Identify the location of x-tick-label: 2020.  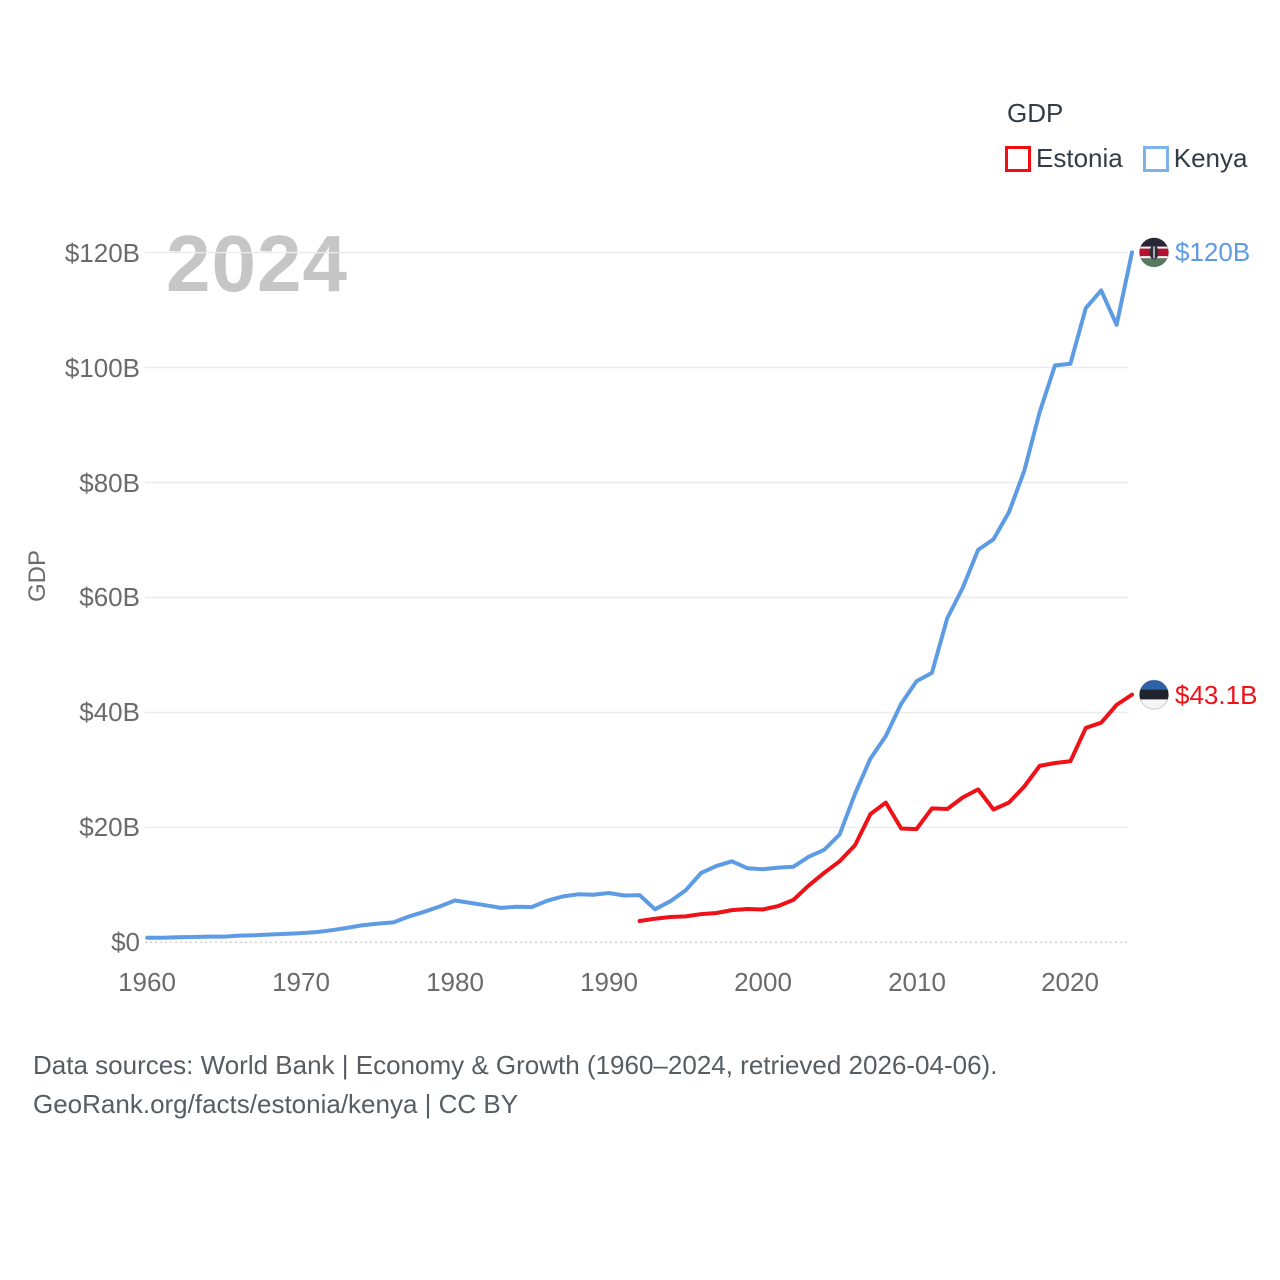
(1070, 982).